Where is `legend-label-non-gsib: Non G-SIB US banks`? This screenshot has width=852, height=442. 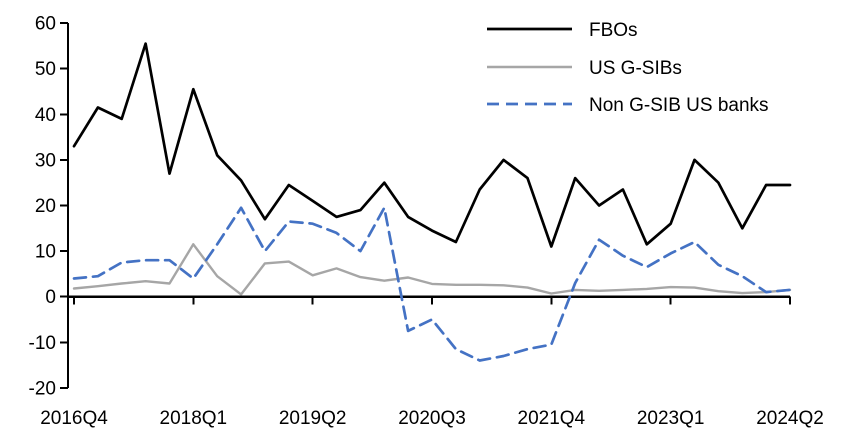
legend-label-non-gsib: Non G-SIB US banks is located at coordinates (679, 105).